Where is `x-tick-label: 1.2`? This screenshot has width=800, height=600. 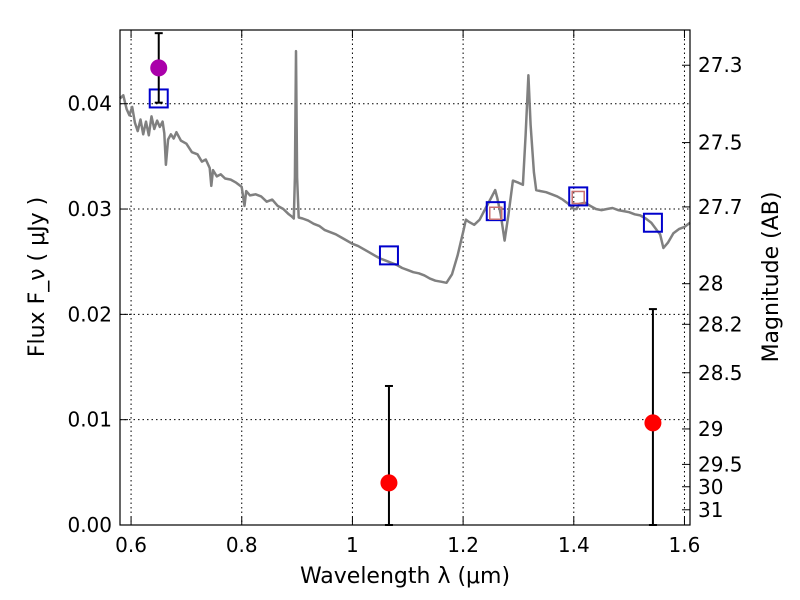 x-tick-label: 1.2 is located at coordinates (463, 545).